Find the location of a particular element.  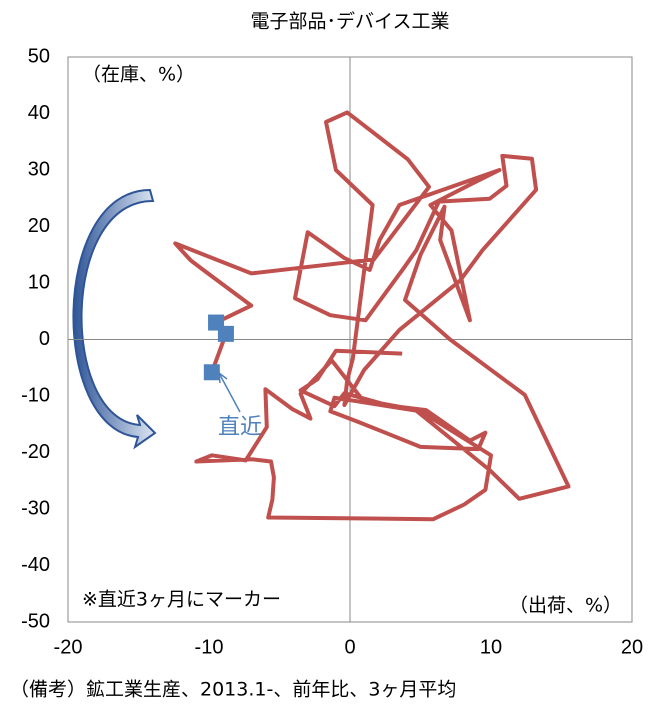

latest-label: 直近 is located at coordinates (240, 427).